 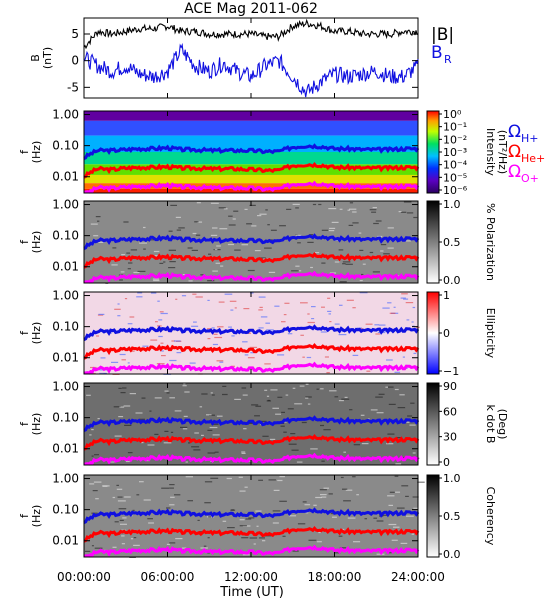 What do you see at coordinates (251, 577) in the screenshot?
I see `time-tick-label: 12:00:00` at bounding box center [251, 577].